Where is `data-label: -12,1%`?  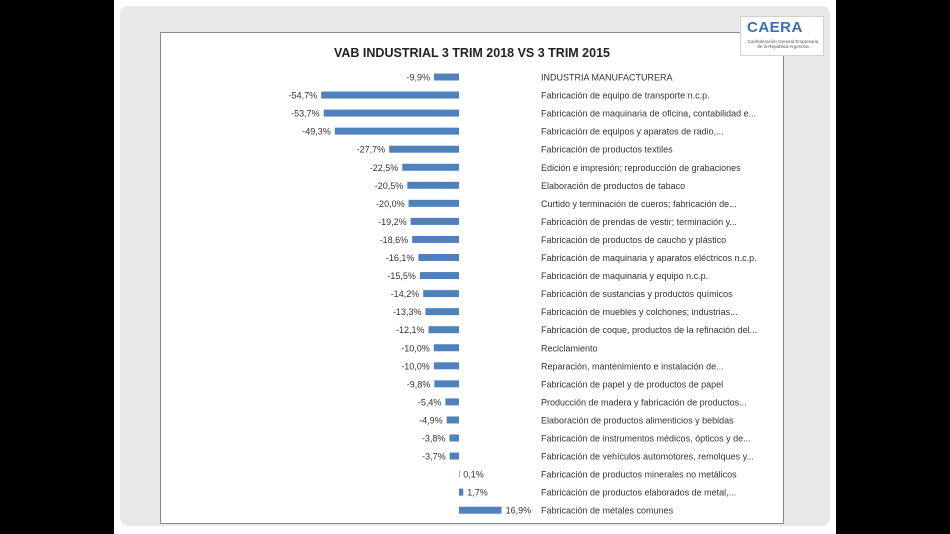
data-label: -12,1% is located at coordinates (410, 330).